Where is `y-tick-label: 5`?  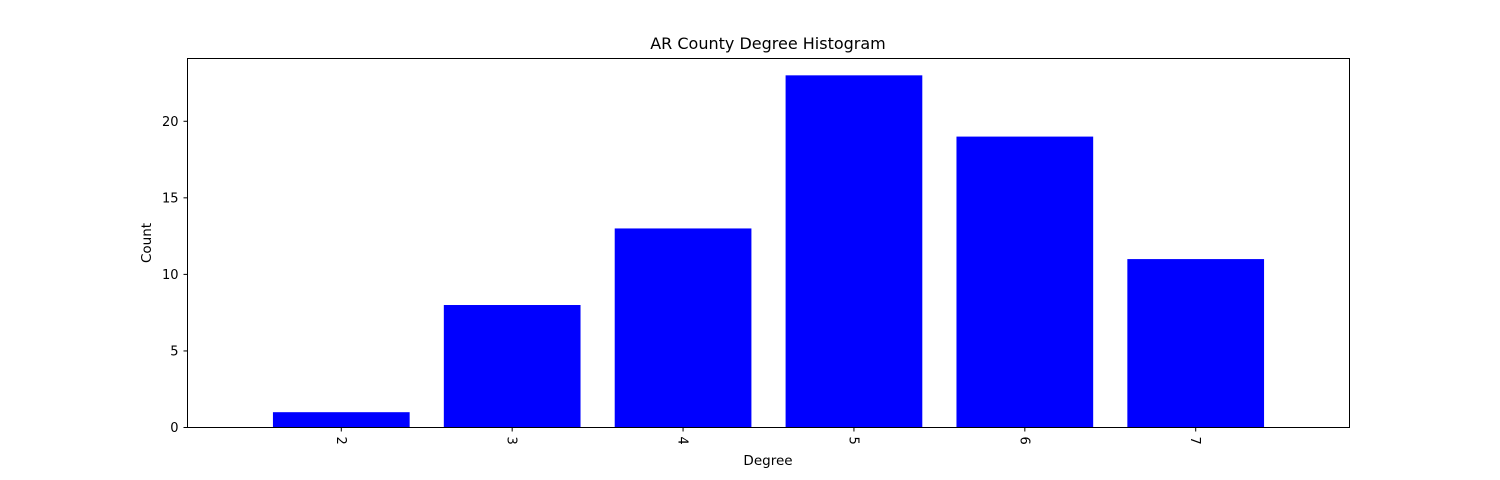 y-tick-label: 5 is located at coordinates (174, 351).